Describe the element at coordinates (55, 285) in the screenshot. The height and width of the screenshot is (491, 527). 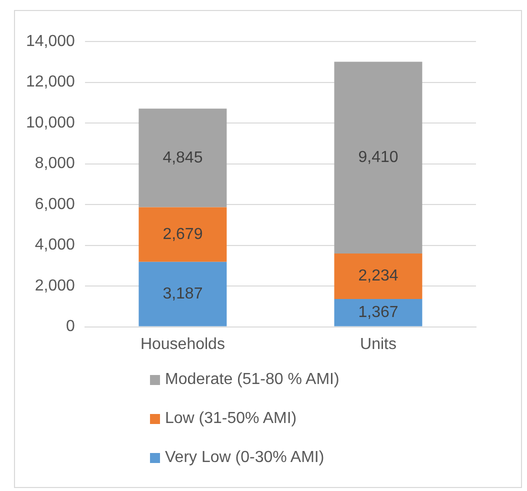
I see `y-tick-label: 2,000` at that location.